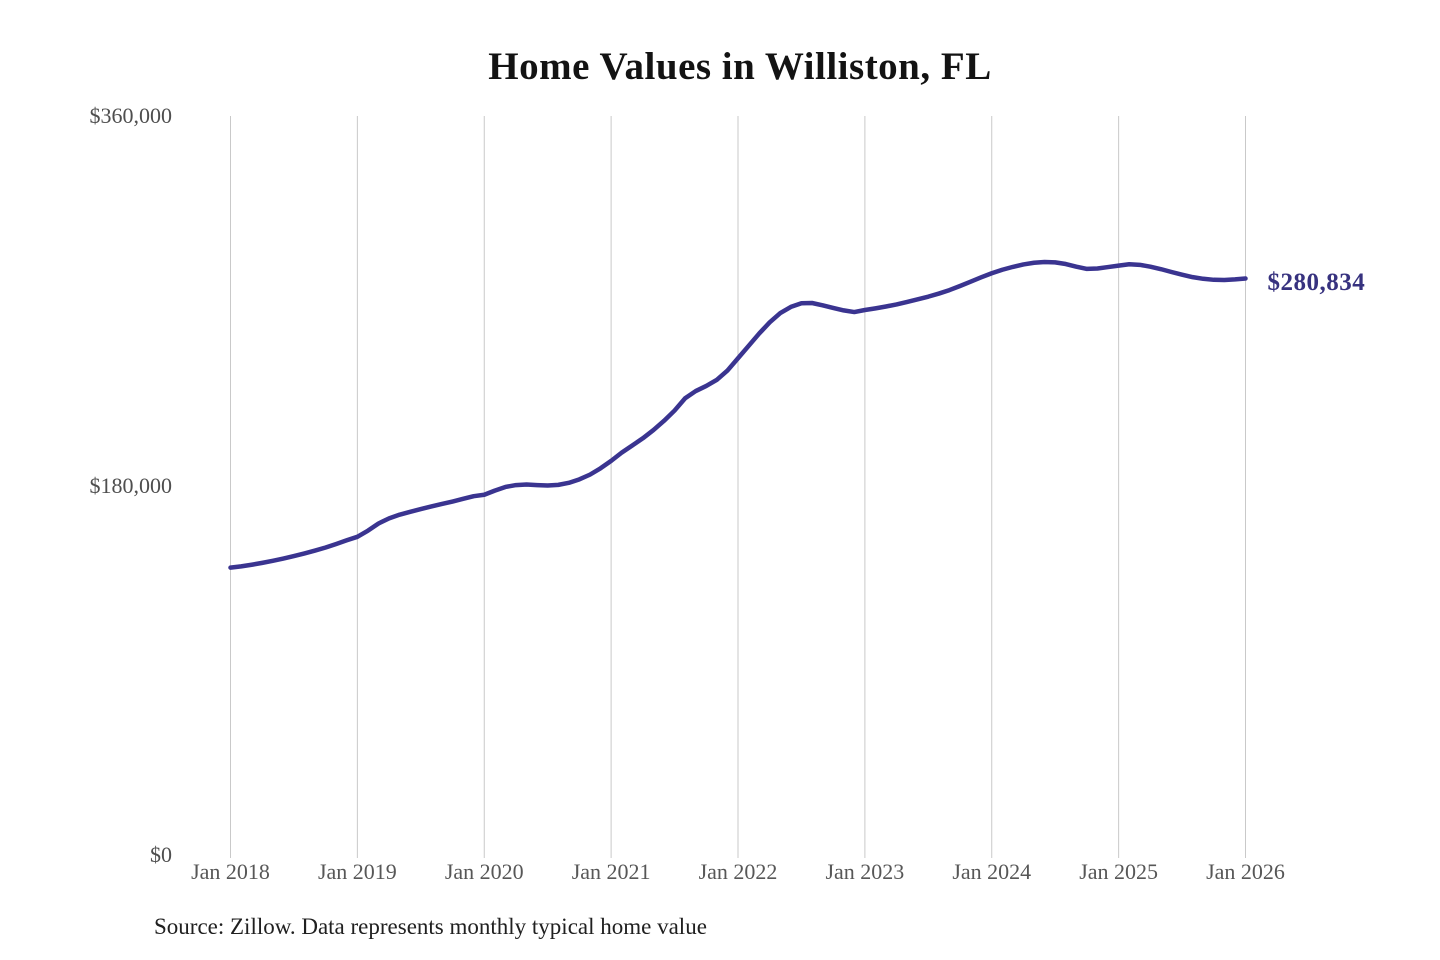 This screenshot has height=960, width=1440. What do you see at coordinates (740, 66) in the screenshot?
I see `chart-title: Home Values in Williston, FL` at bounding box center [740, 66].